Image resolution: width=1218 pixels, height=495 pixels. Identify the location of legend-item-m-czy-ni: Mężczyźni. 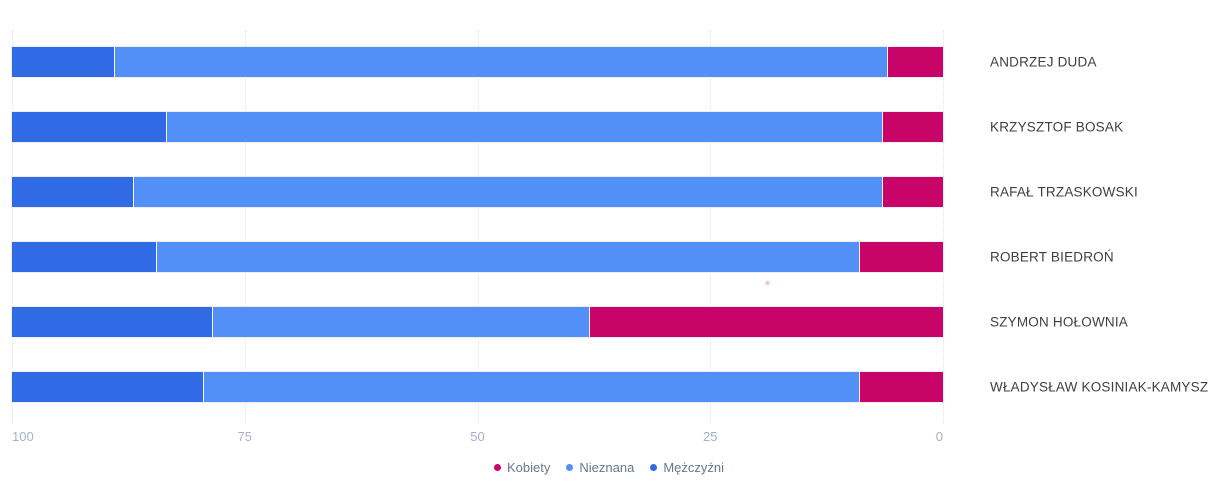
(687, 467).